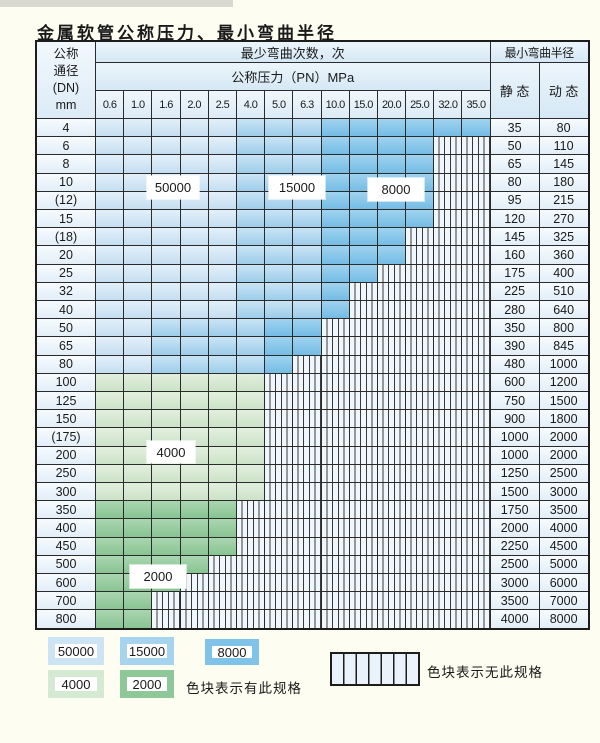 The image size is (600, 743). Describe the element at coordinates (563, 146) in the screenshot. I see `dynamic-radius-cell: 110` at that location.